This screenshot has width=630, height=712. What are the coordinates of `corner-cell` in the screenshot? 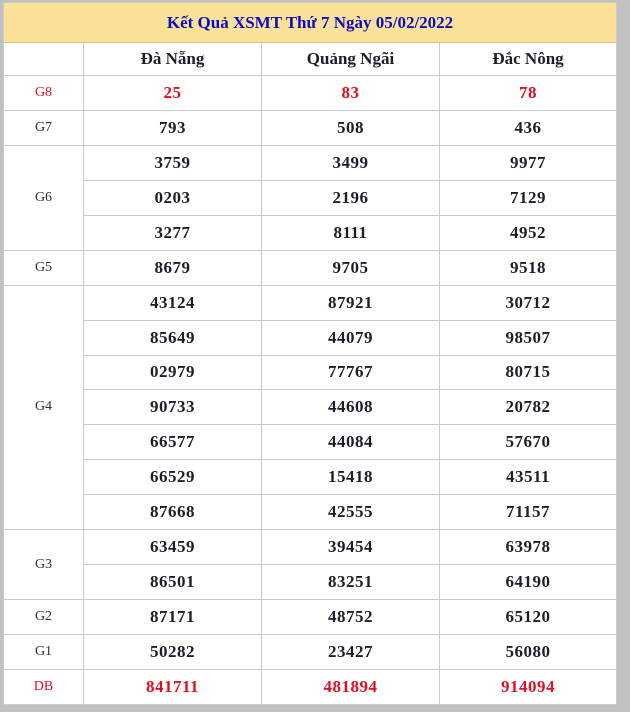 It's located at (43, 59).